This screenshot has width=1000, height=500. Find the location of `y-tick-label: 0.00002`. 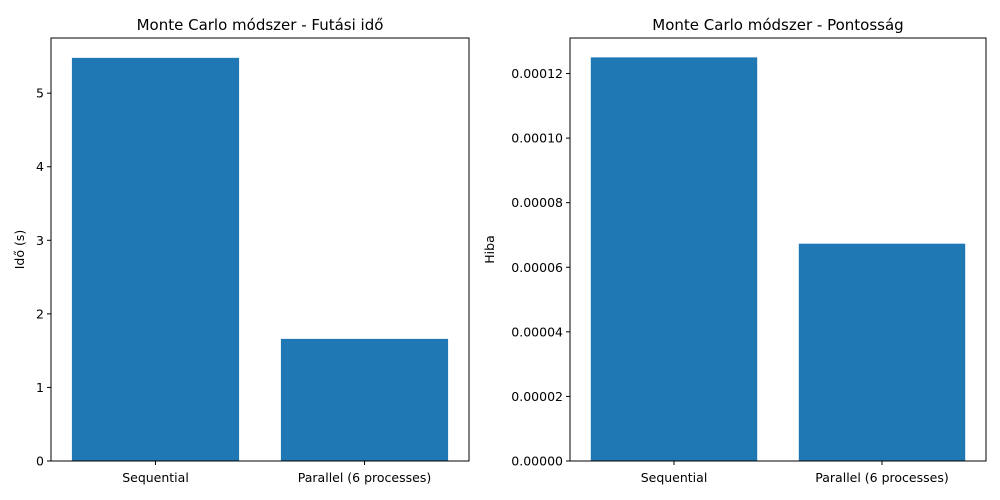

y-tick-label: 0.00002 is located at coordinates (537, 396).